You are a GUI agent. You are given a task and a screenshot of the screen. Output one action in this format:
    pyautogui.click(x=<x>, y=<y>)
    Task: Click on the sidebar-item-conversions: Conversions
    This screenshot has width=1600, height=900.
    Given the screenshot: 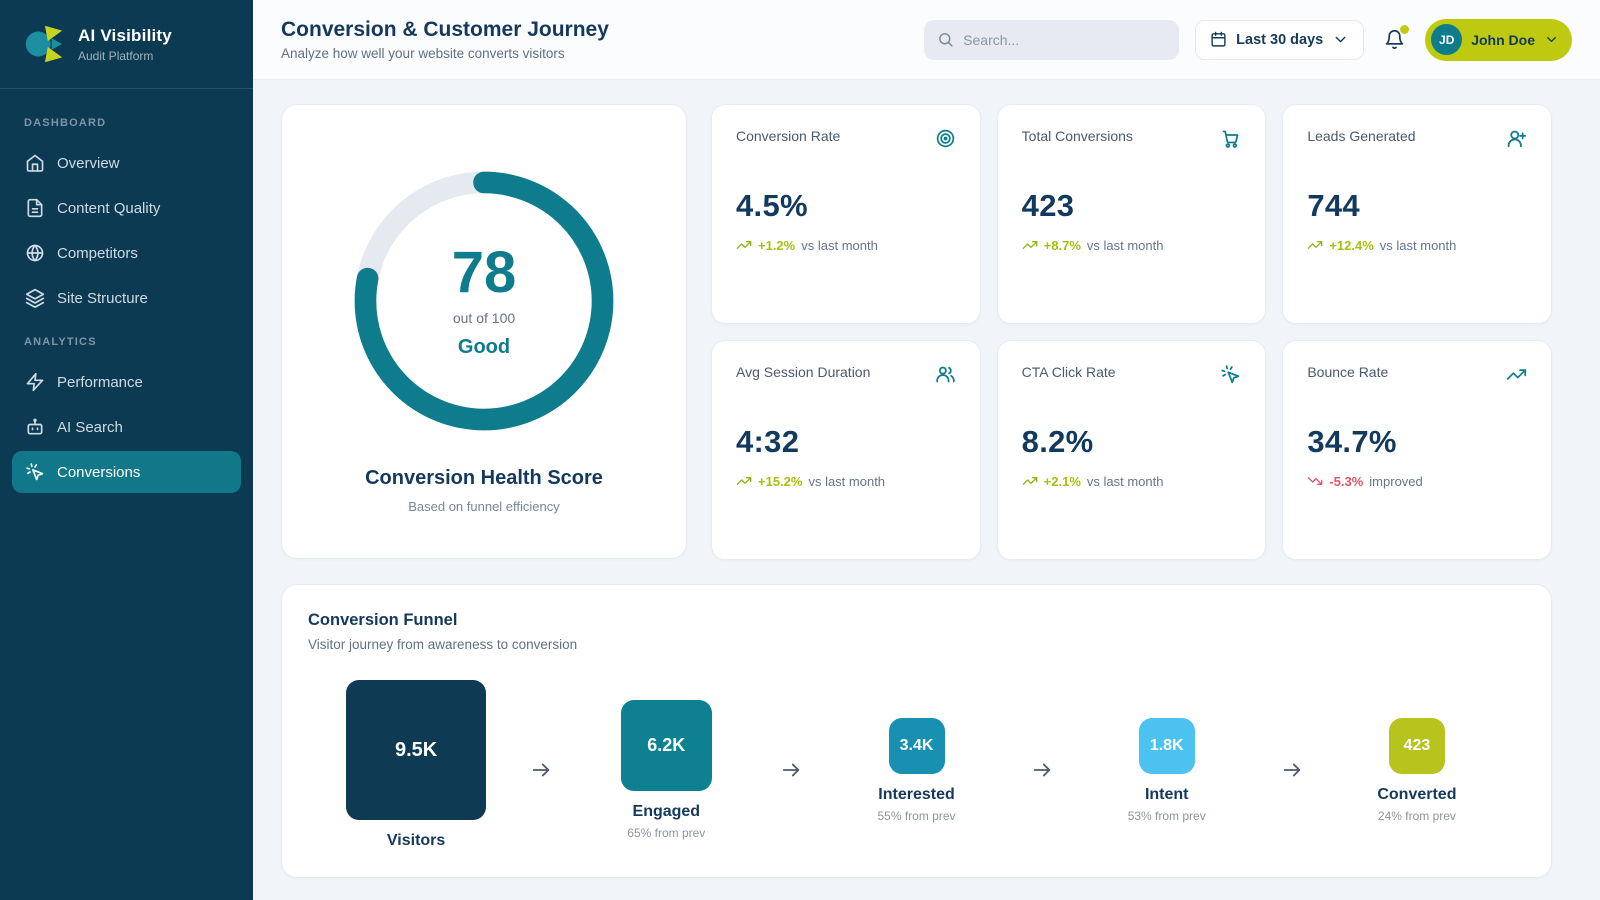 What is the action you would take?
    pyautogui.click(x=126, y=472)
    